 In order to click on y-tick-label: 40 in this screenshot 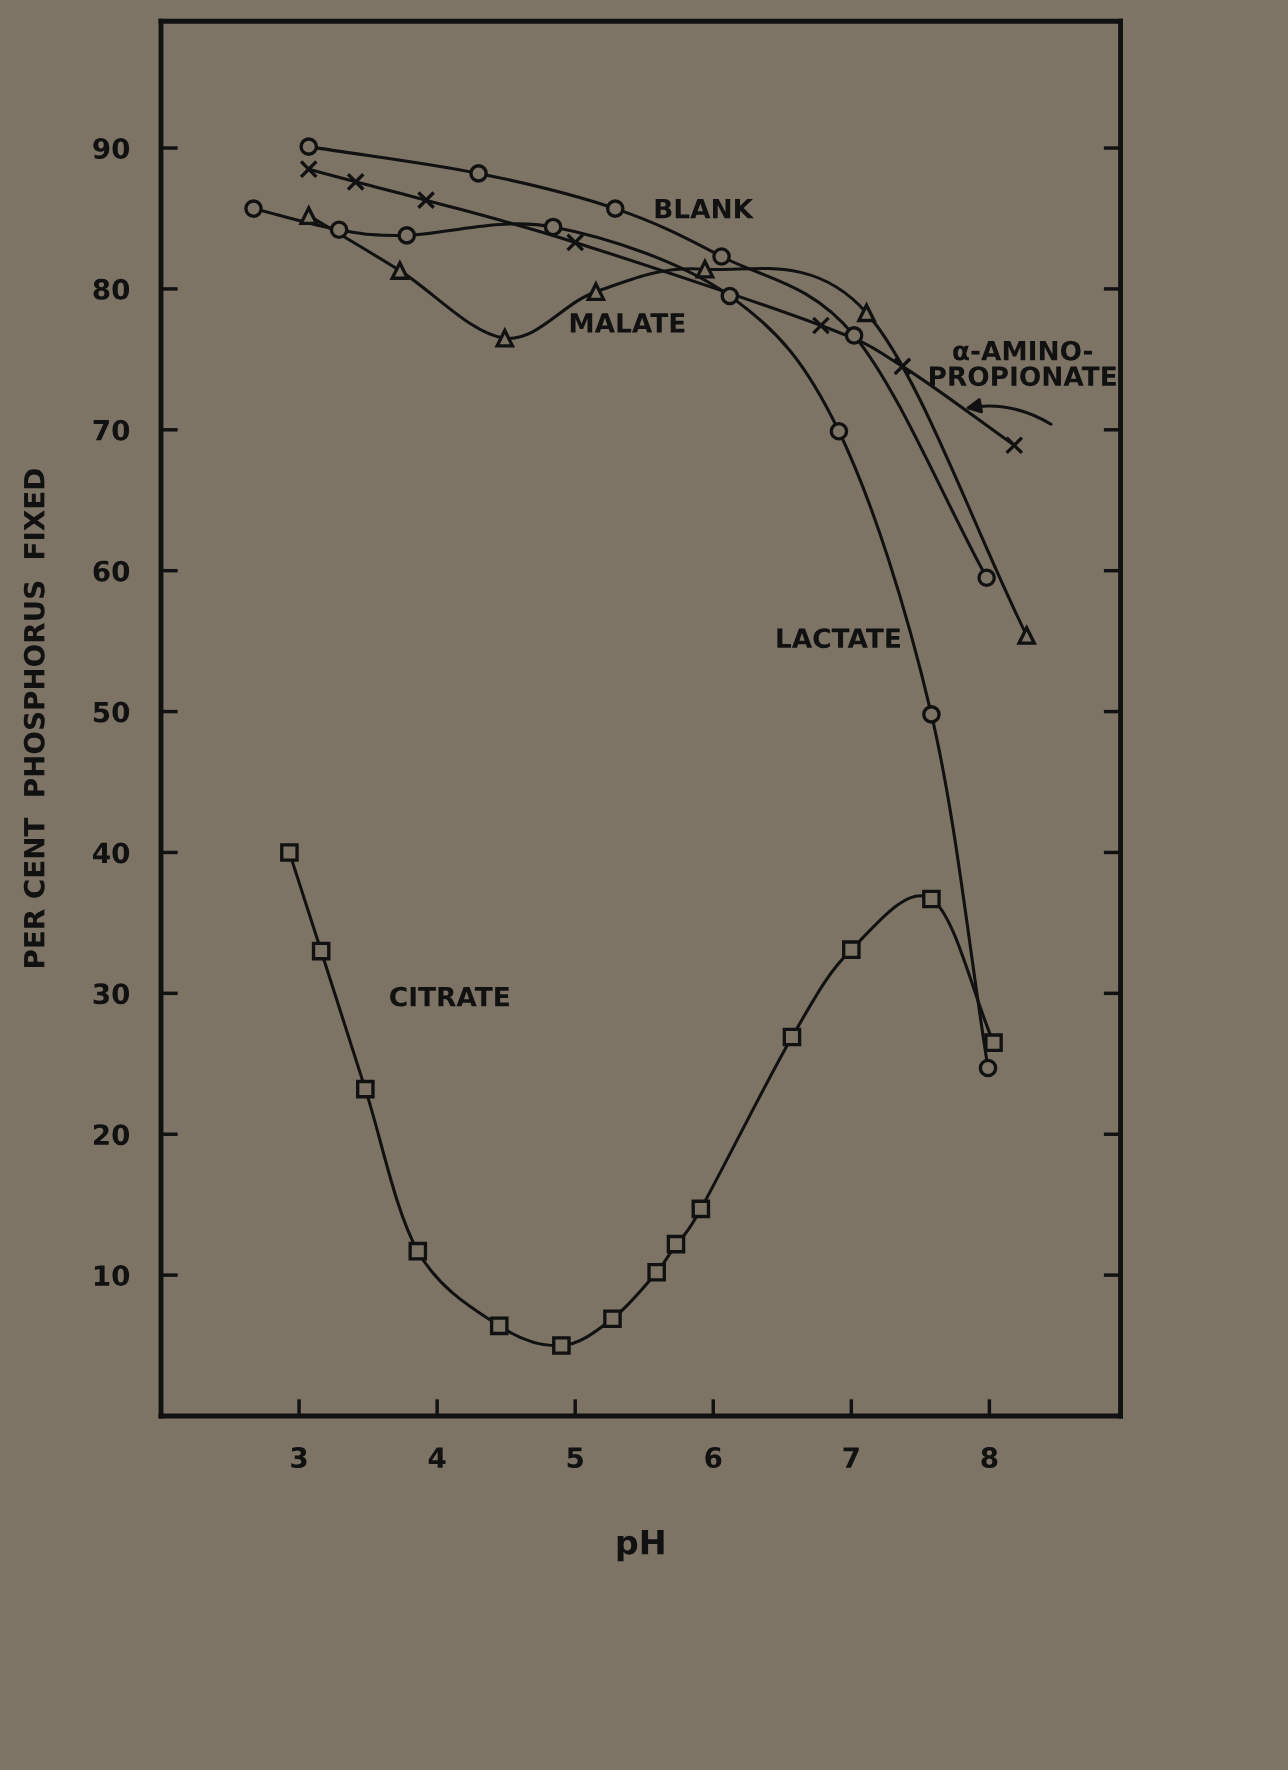, I will do `click(111, 853)`.